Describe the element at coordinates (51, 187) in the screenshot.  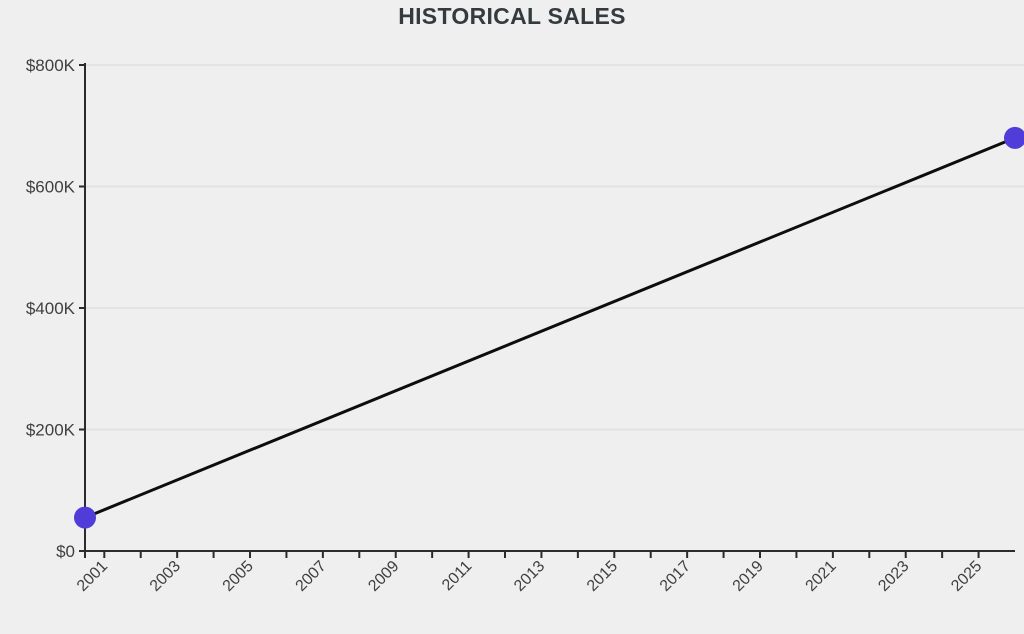
I see `y-tick-label: $600K` at that location.